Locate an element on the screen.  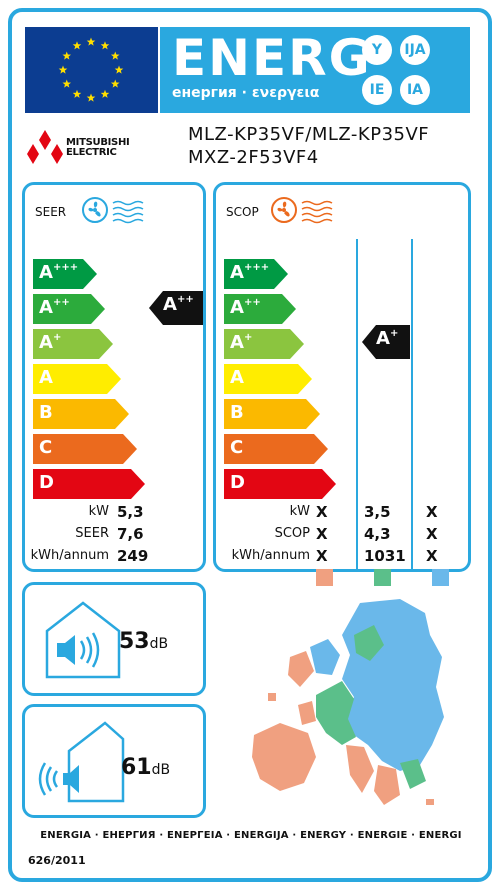
eu-flag is located at coordinates (91, 70).